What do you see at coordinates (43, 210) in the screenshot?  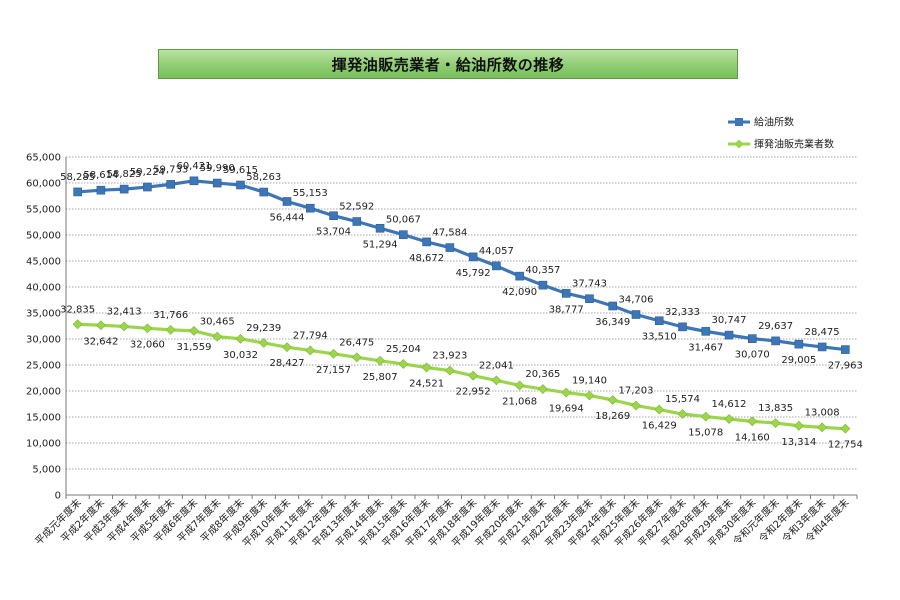 I see `y-tick-label: 55,000` at bounding box center [43, 210].